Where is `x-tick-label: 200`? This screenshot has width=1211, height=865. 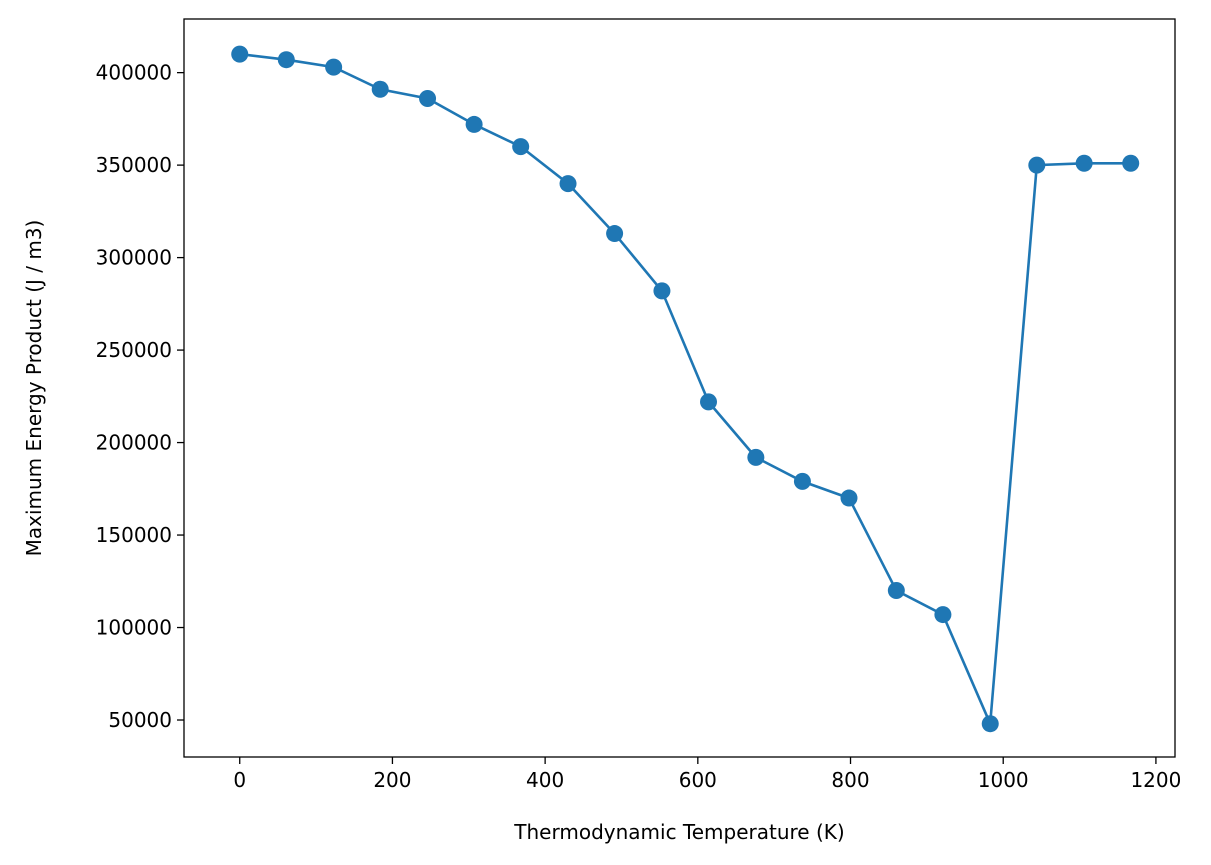
x-tick-label: 200 is located at coordinates (392, 780).